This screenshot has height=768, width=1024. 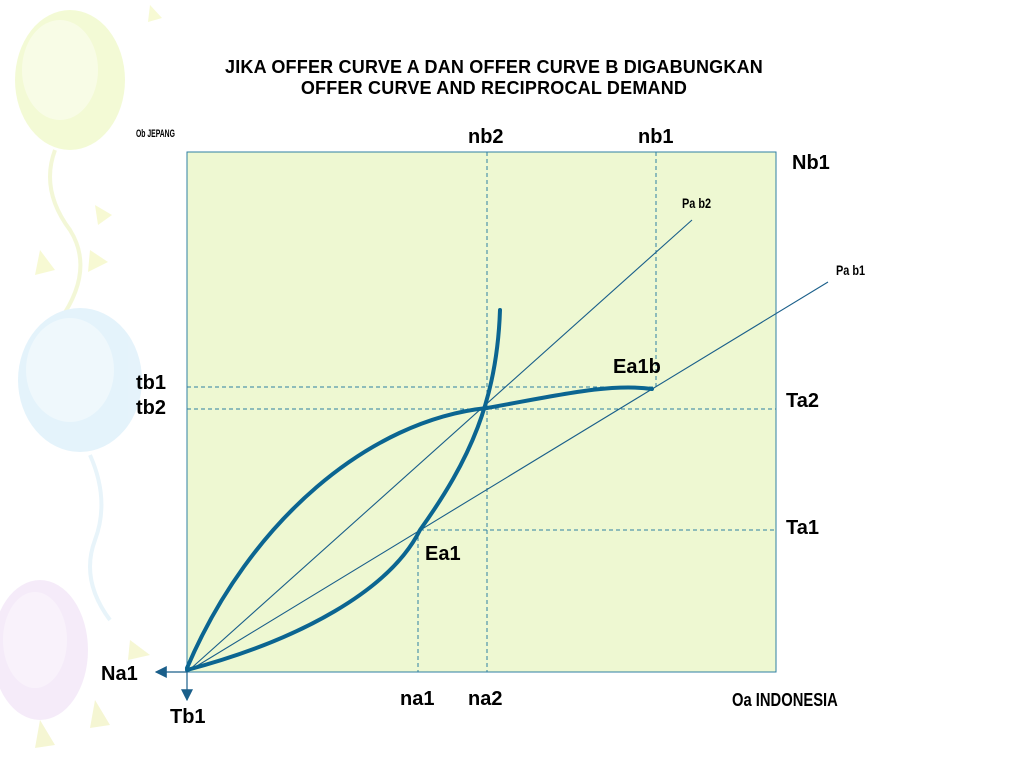 What do you see at coordinates (697, 203) in the screenshot?
I see `label-pab2: Pa b2` at bounding box center [697, 203].